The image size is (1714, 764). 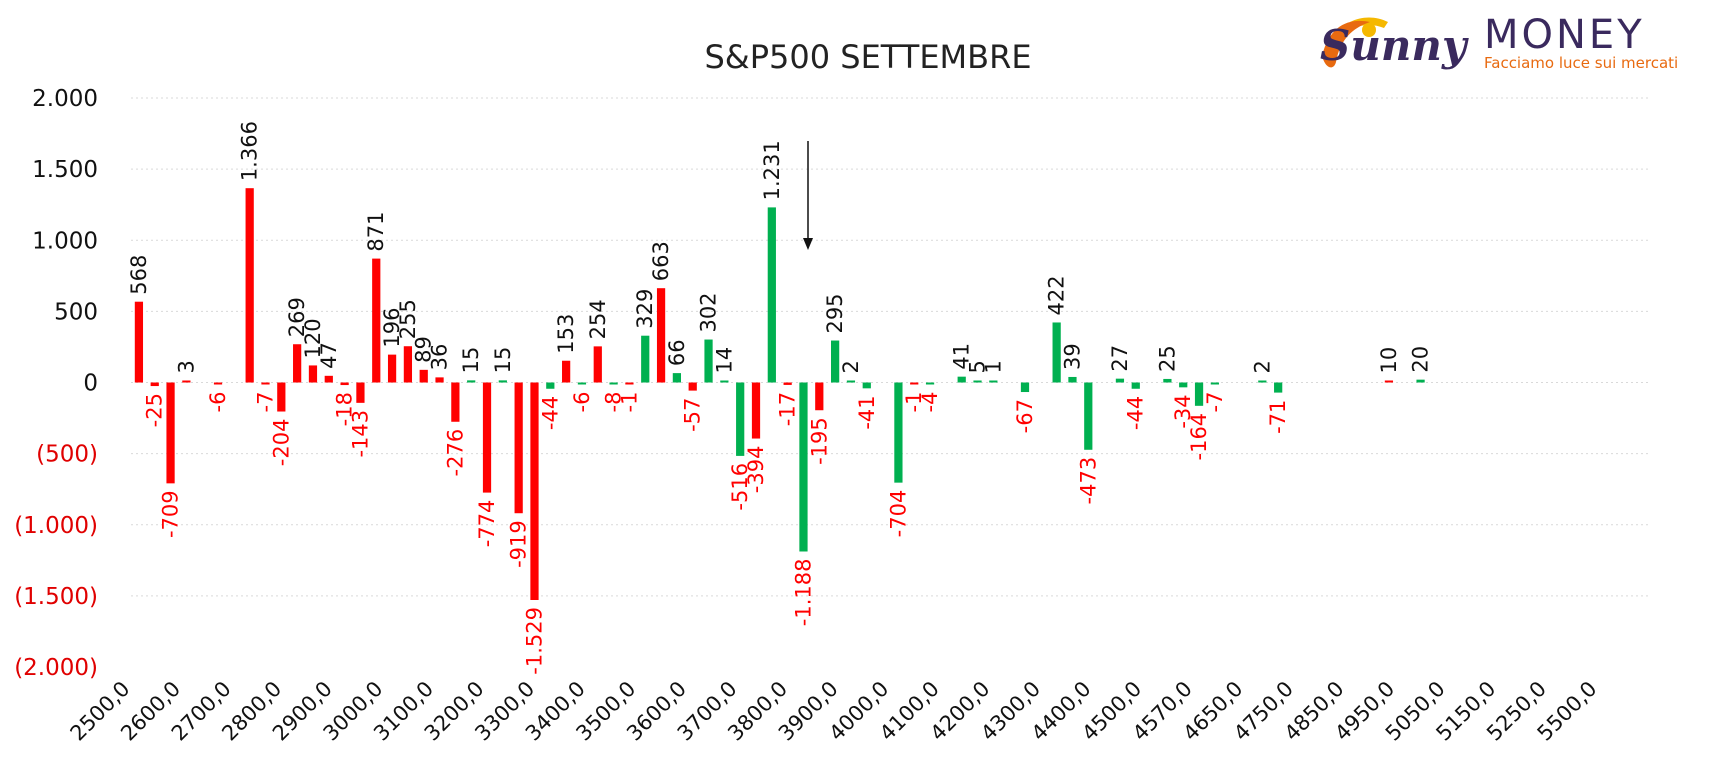 I want to click on data-label: -71, so click(x=1278, y=417).